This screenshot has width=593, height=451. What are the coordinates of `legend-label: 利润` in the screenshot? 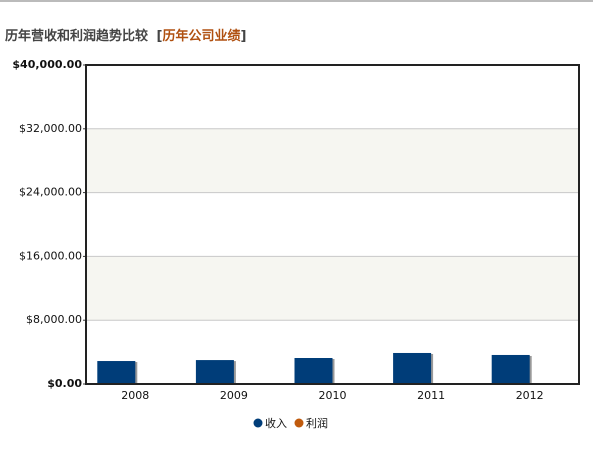 It's located at (317, 423).